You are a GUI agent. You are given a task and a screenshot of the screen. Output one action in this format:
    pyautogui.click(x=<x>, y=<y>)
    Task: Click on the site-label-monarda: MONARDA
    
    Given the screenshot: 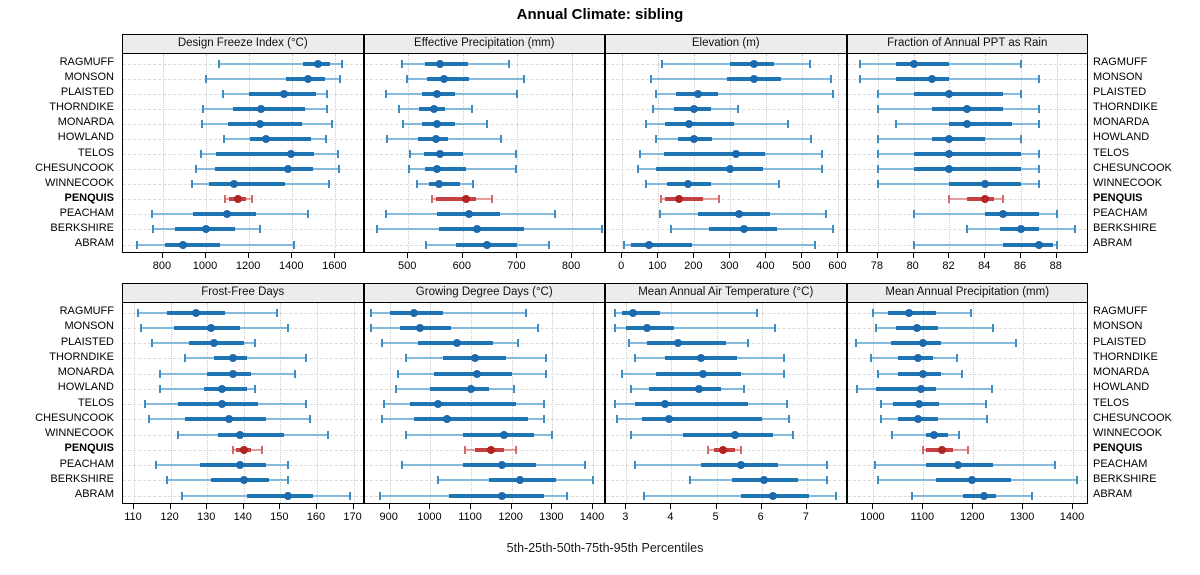 What is the action you would take?
    pyautogui.click(x=1121, y=372)
    